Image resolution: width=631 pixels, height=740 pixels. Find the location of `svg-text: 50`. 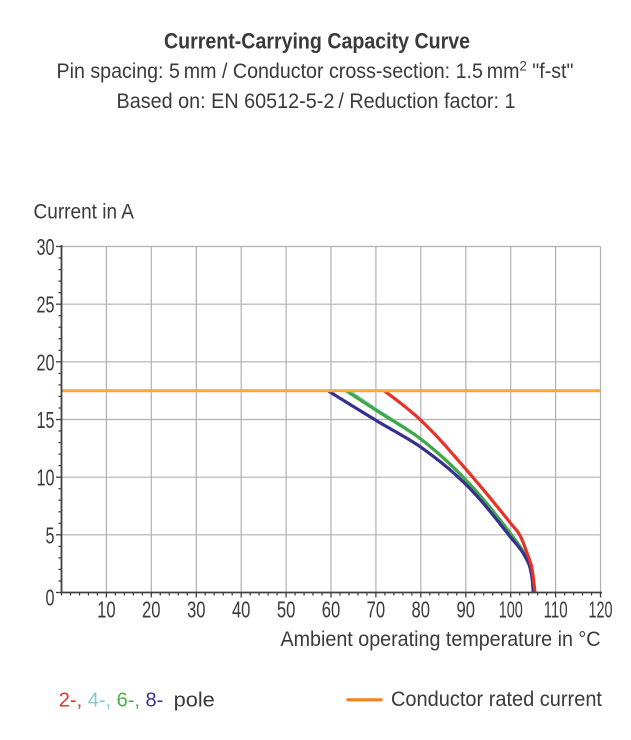

svg-text: 50 is located at coordinates (286, 609).